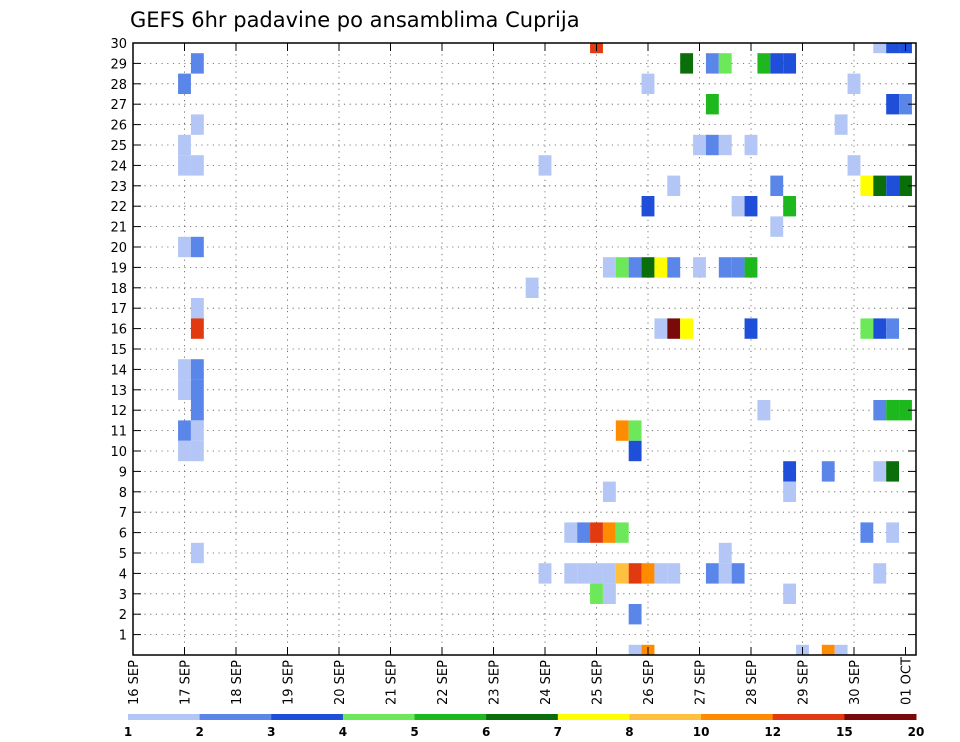  What do you see at coordinates (123, 513) in the screenshot?
I see `y-tick-label: 7` at bounding box center [123, 513].